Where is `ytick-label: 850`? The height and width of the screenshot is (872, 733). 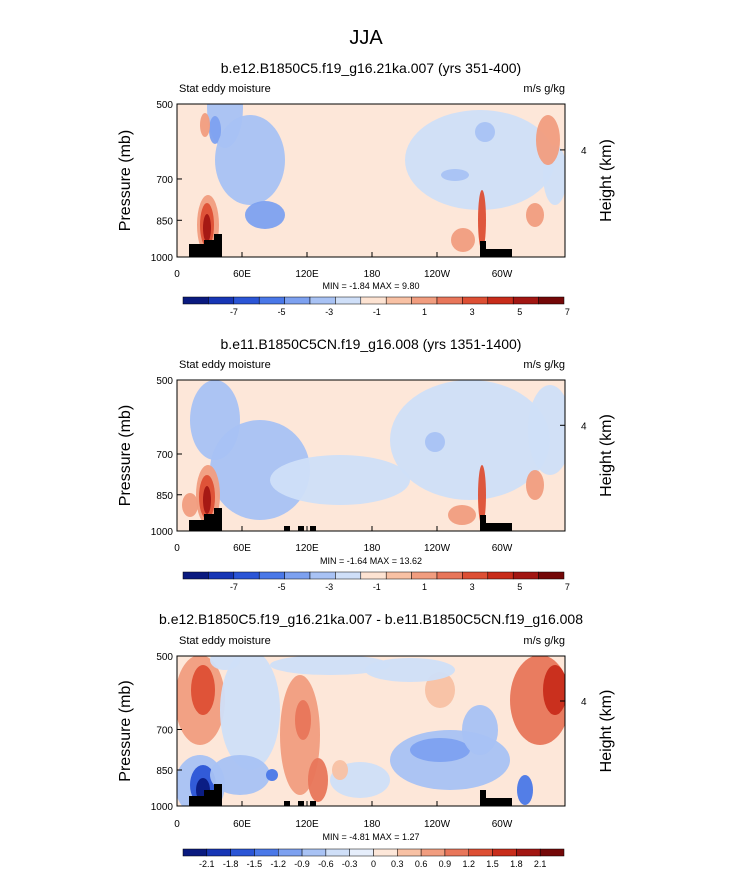 ytick-label: 850 is located at coordinates (164, 496).